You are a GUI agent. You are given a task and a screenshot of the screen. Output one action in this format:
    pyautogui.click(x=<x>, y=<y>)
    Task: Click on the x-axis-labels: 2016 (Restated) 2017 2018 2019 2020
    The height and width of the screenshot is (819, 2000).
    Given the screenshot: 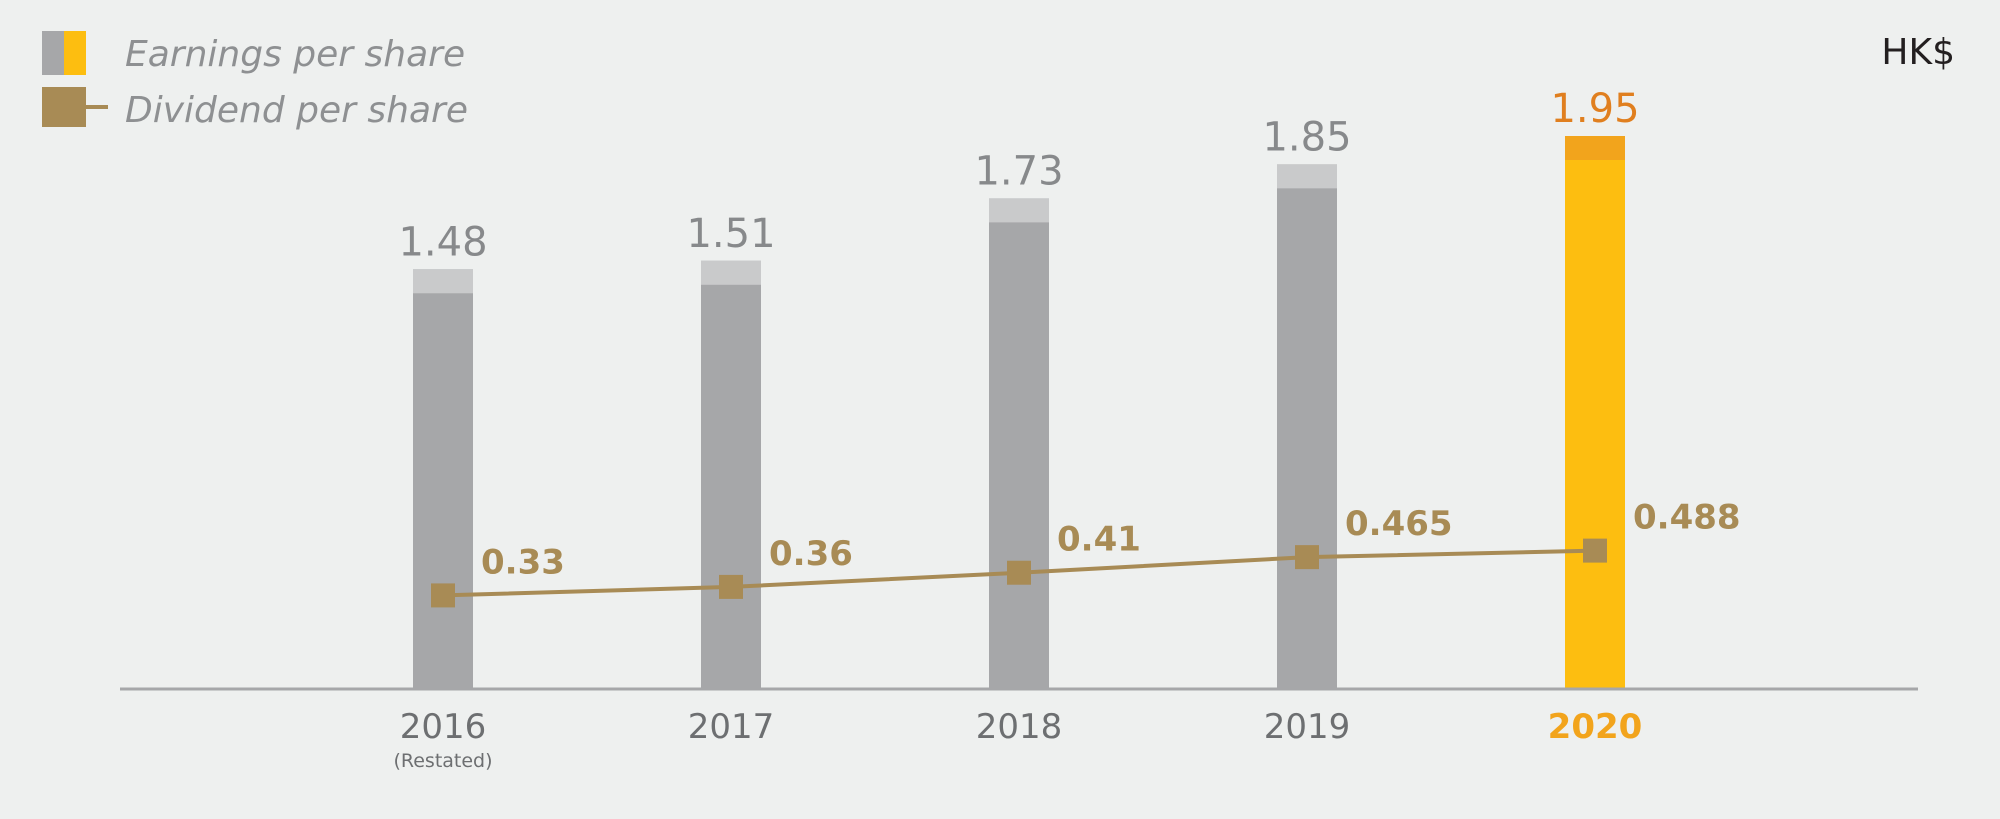 What is the action you would take?
    pyautogui.click(x=1017, y=739)
    